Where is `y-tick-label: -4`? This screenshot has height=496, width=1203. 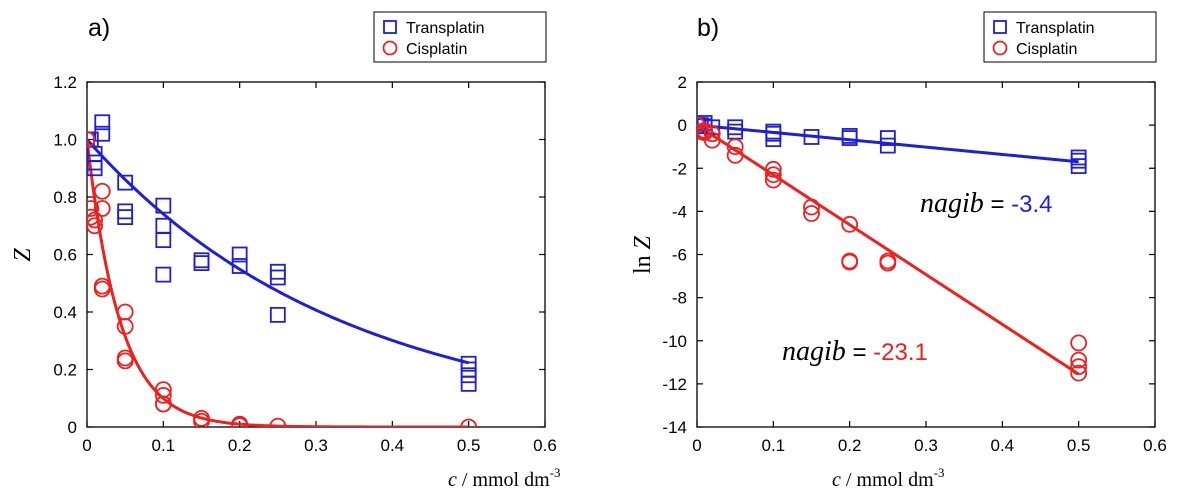 y-tick-label: -4 is located at coordinates (679, 211).